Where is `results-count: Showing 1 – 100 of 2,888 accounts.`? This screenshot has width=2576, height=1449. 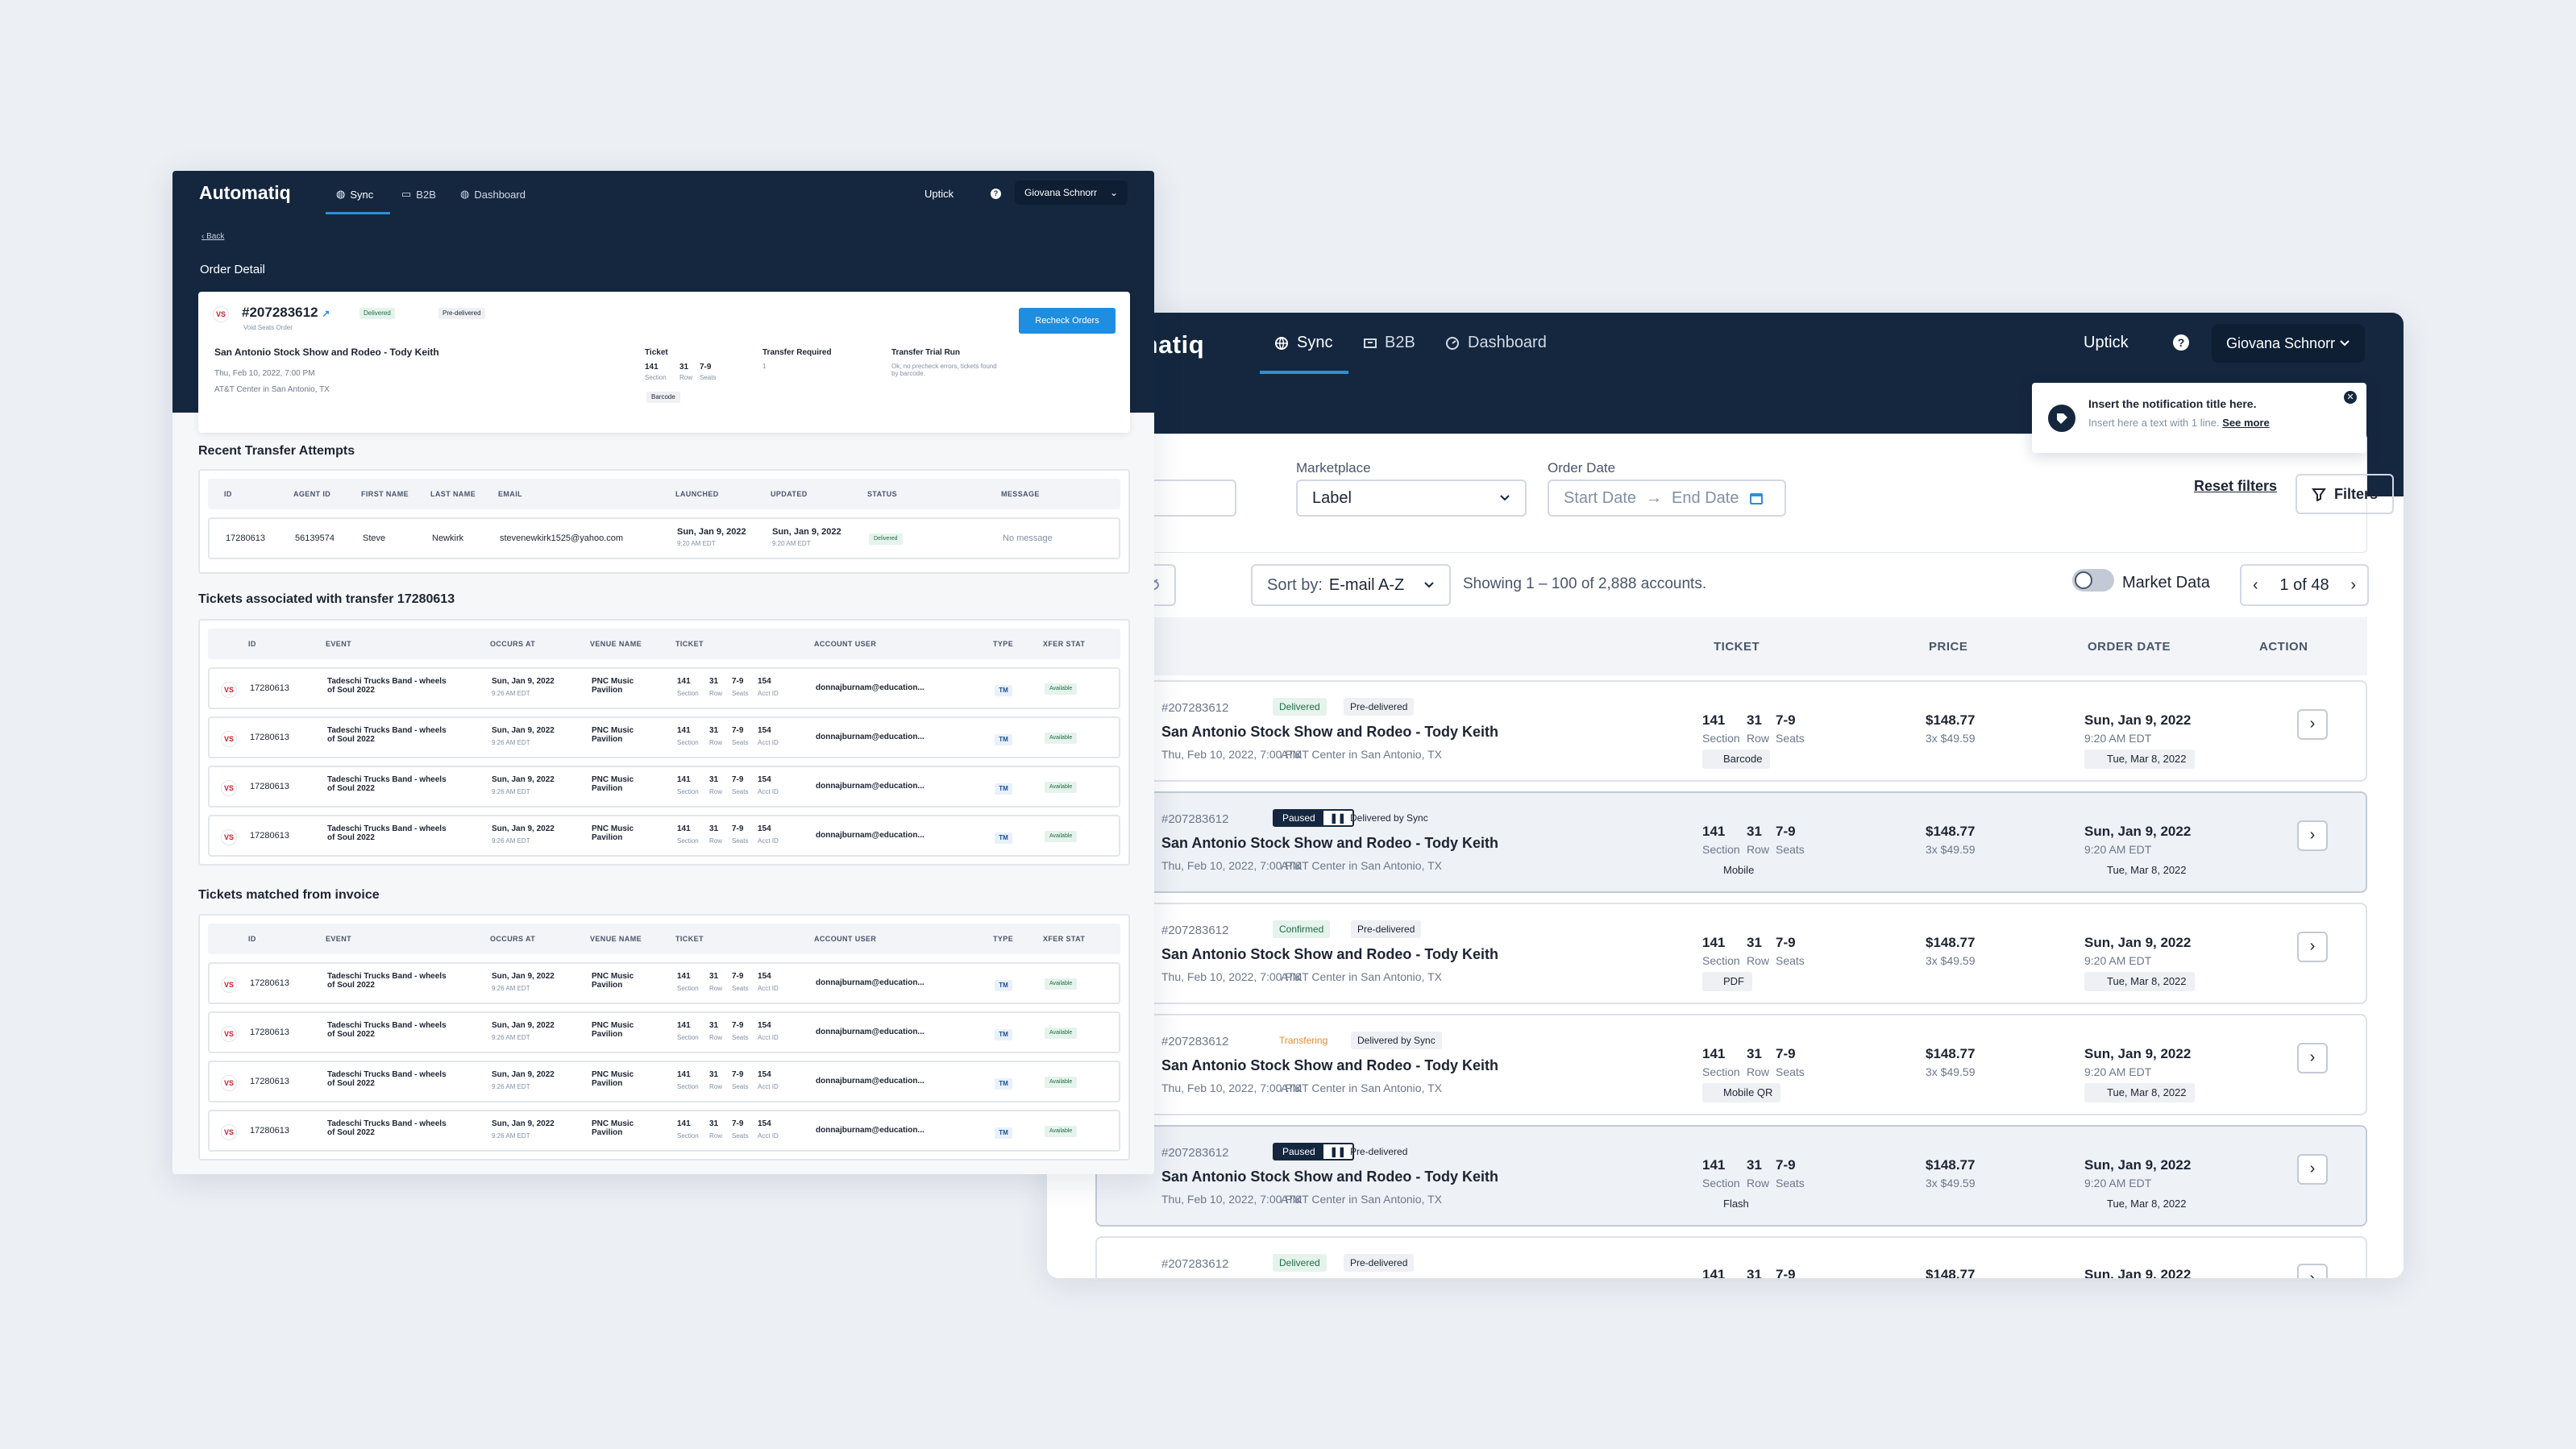
results-count: Showing 1 – 100 of 2,888 accounts. is located at coordinates (1585, 583).